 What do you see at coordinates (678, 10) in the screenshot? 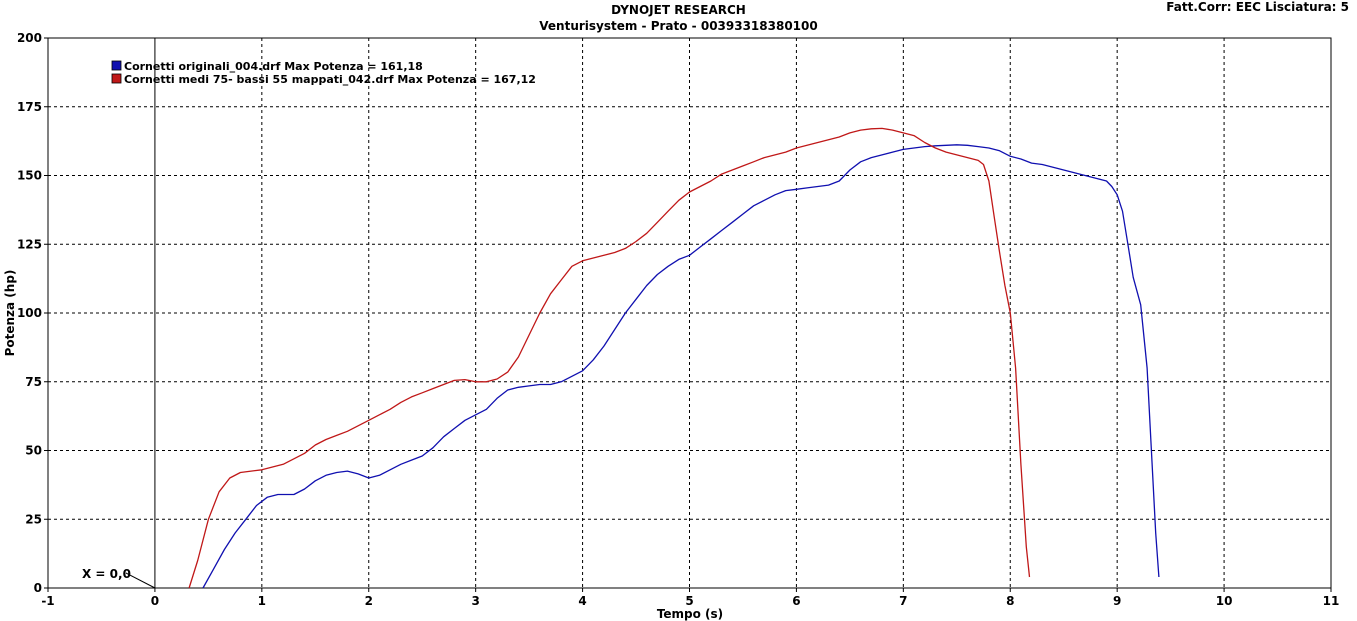
I see `chart-title: DYNOJET RESEARCH` at bounding box center [678, 10].